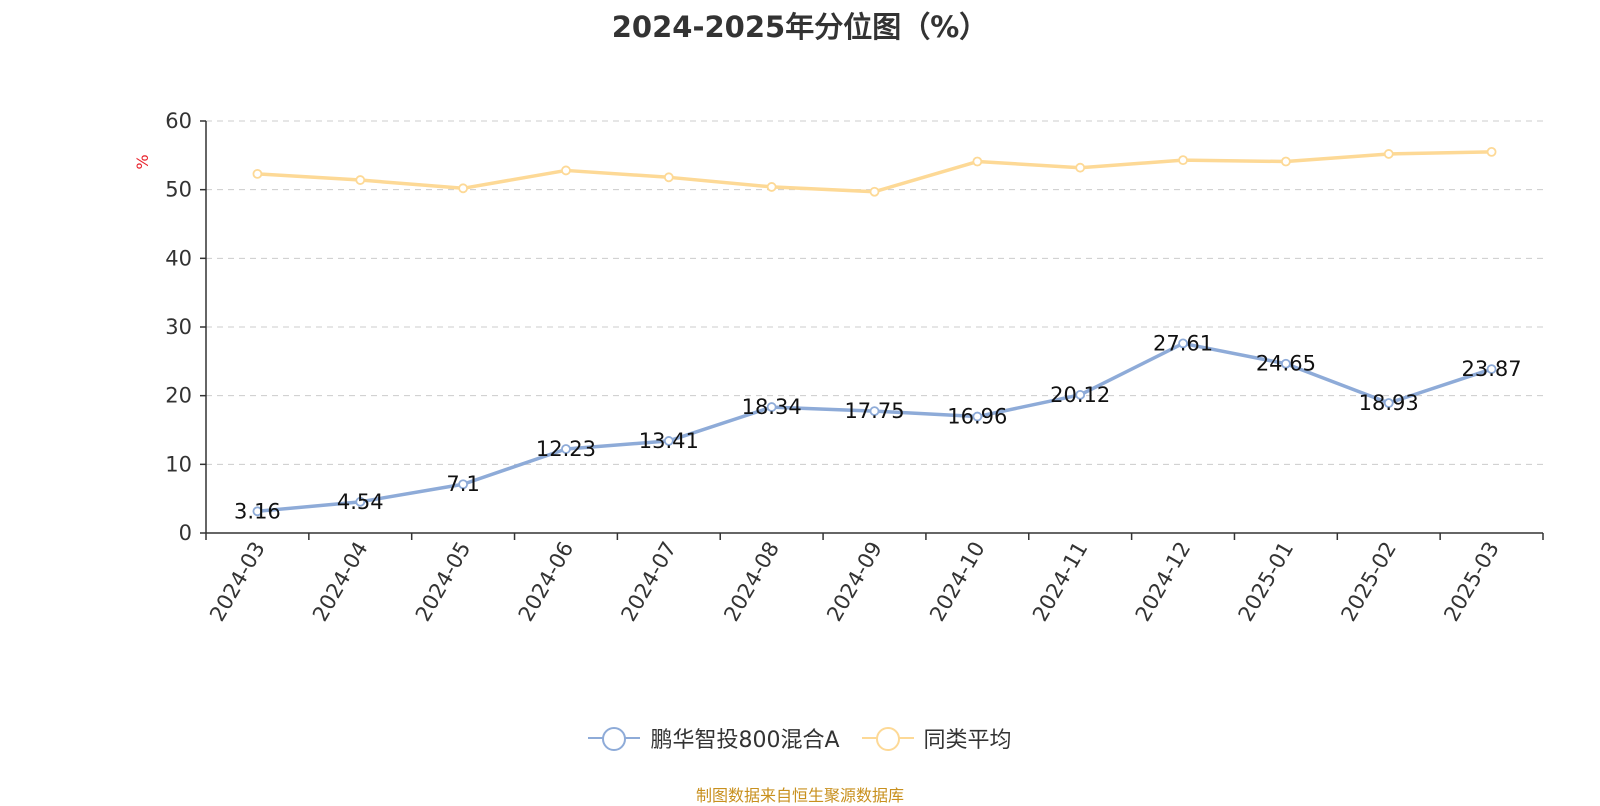 The height and width of the screenshot is (806, 1600). I want to click on y-tick-label: 30, so click(178, 327).